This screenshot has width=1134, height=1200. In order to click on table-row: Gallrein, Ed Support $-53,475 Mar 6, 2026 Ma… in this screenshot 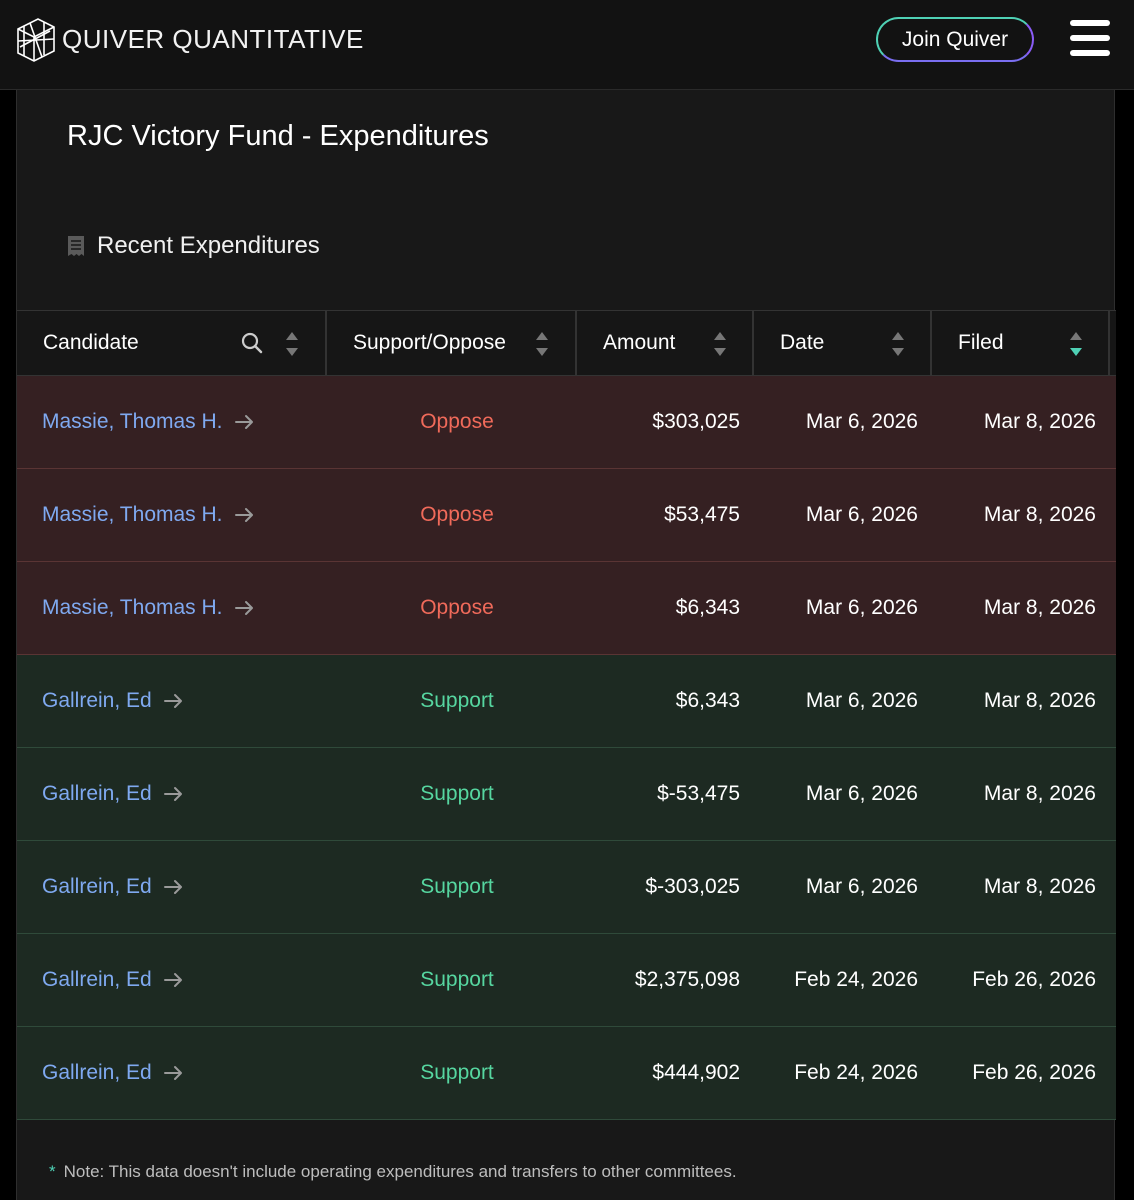, I will do `click(566, 794)`.